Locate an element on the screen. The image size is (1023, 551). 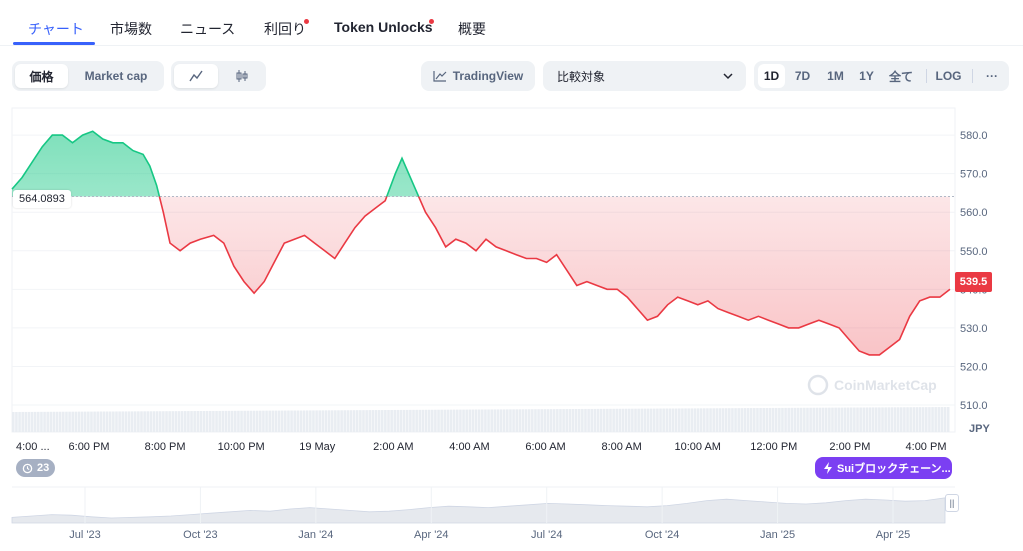
navigator-label: Jan '24 is located at coordinates (315, 535).